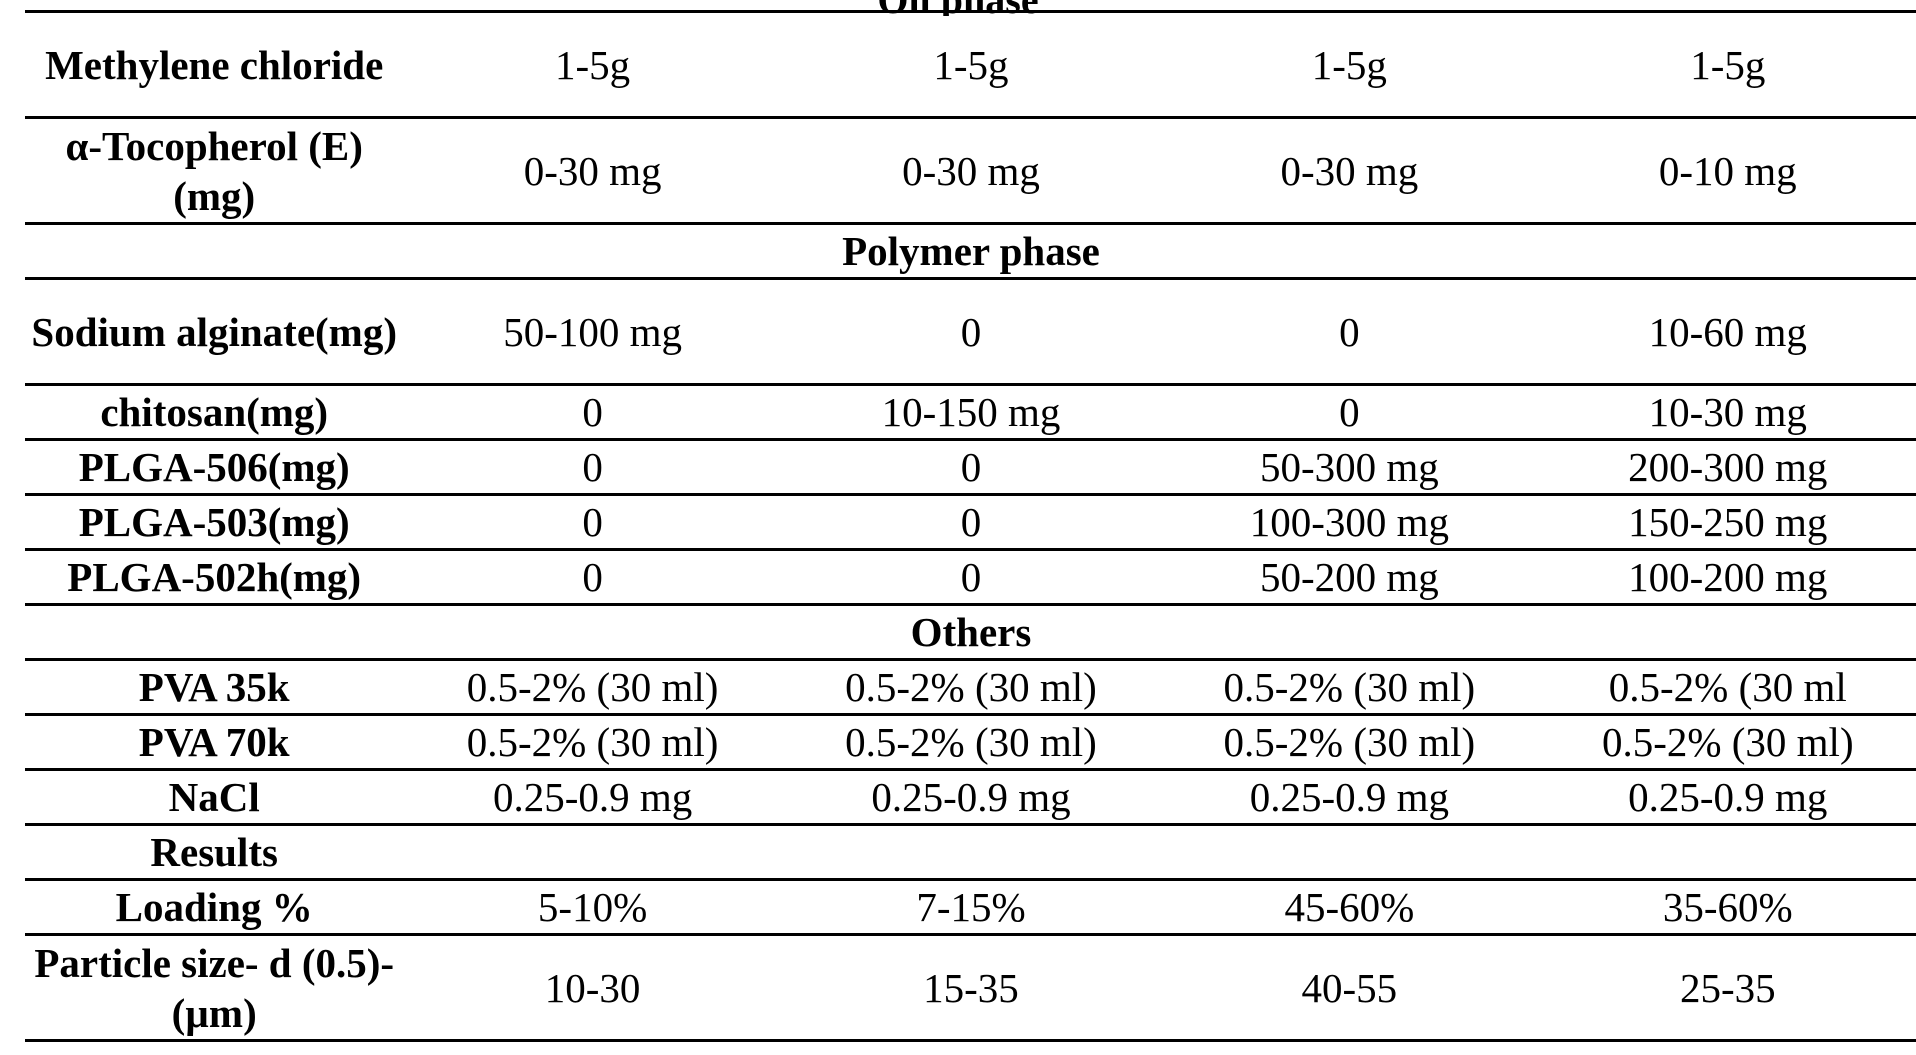 Image resolution: width=1916 pixels, height=1055 pixels. Describe the element at coordinates (1349, 467) in the screenshot. I see `table-cell: 50-300 mg` at that location.